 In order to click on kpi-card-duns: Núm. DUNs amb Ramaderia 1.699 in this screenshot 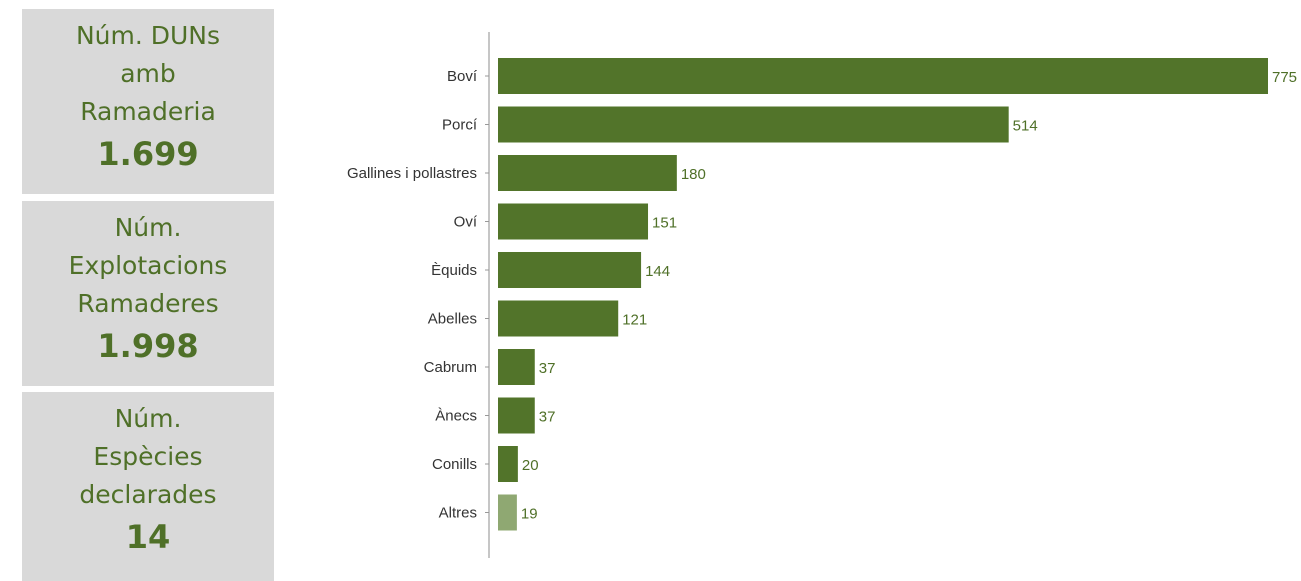, I will do `click(148, 101)`.